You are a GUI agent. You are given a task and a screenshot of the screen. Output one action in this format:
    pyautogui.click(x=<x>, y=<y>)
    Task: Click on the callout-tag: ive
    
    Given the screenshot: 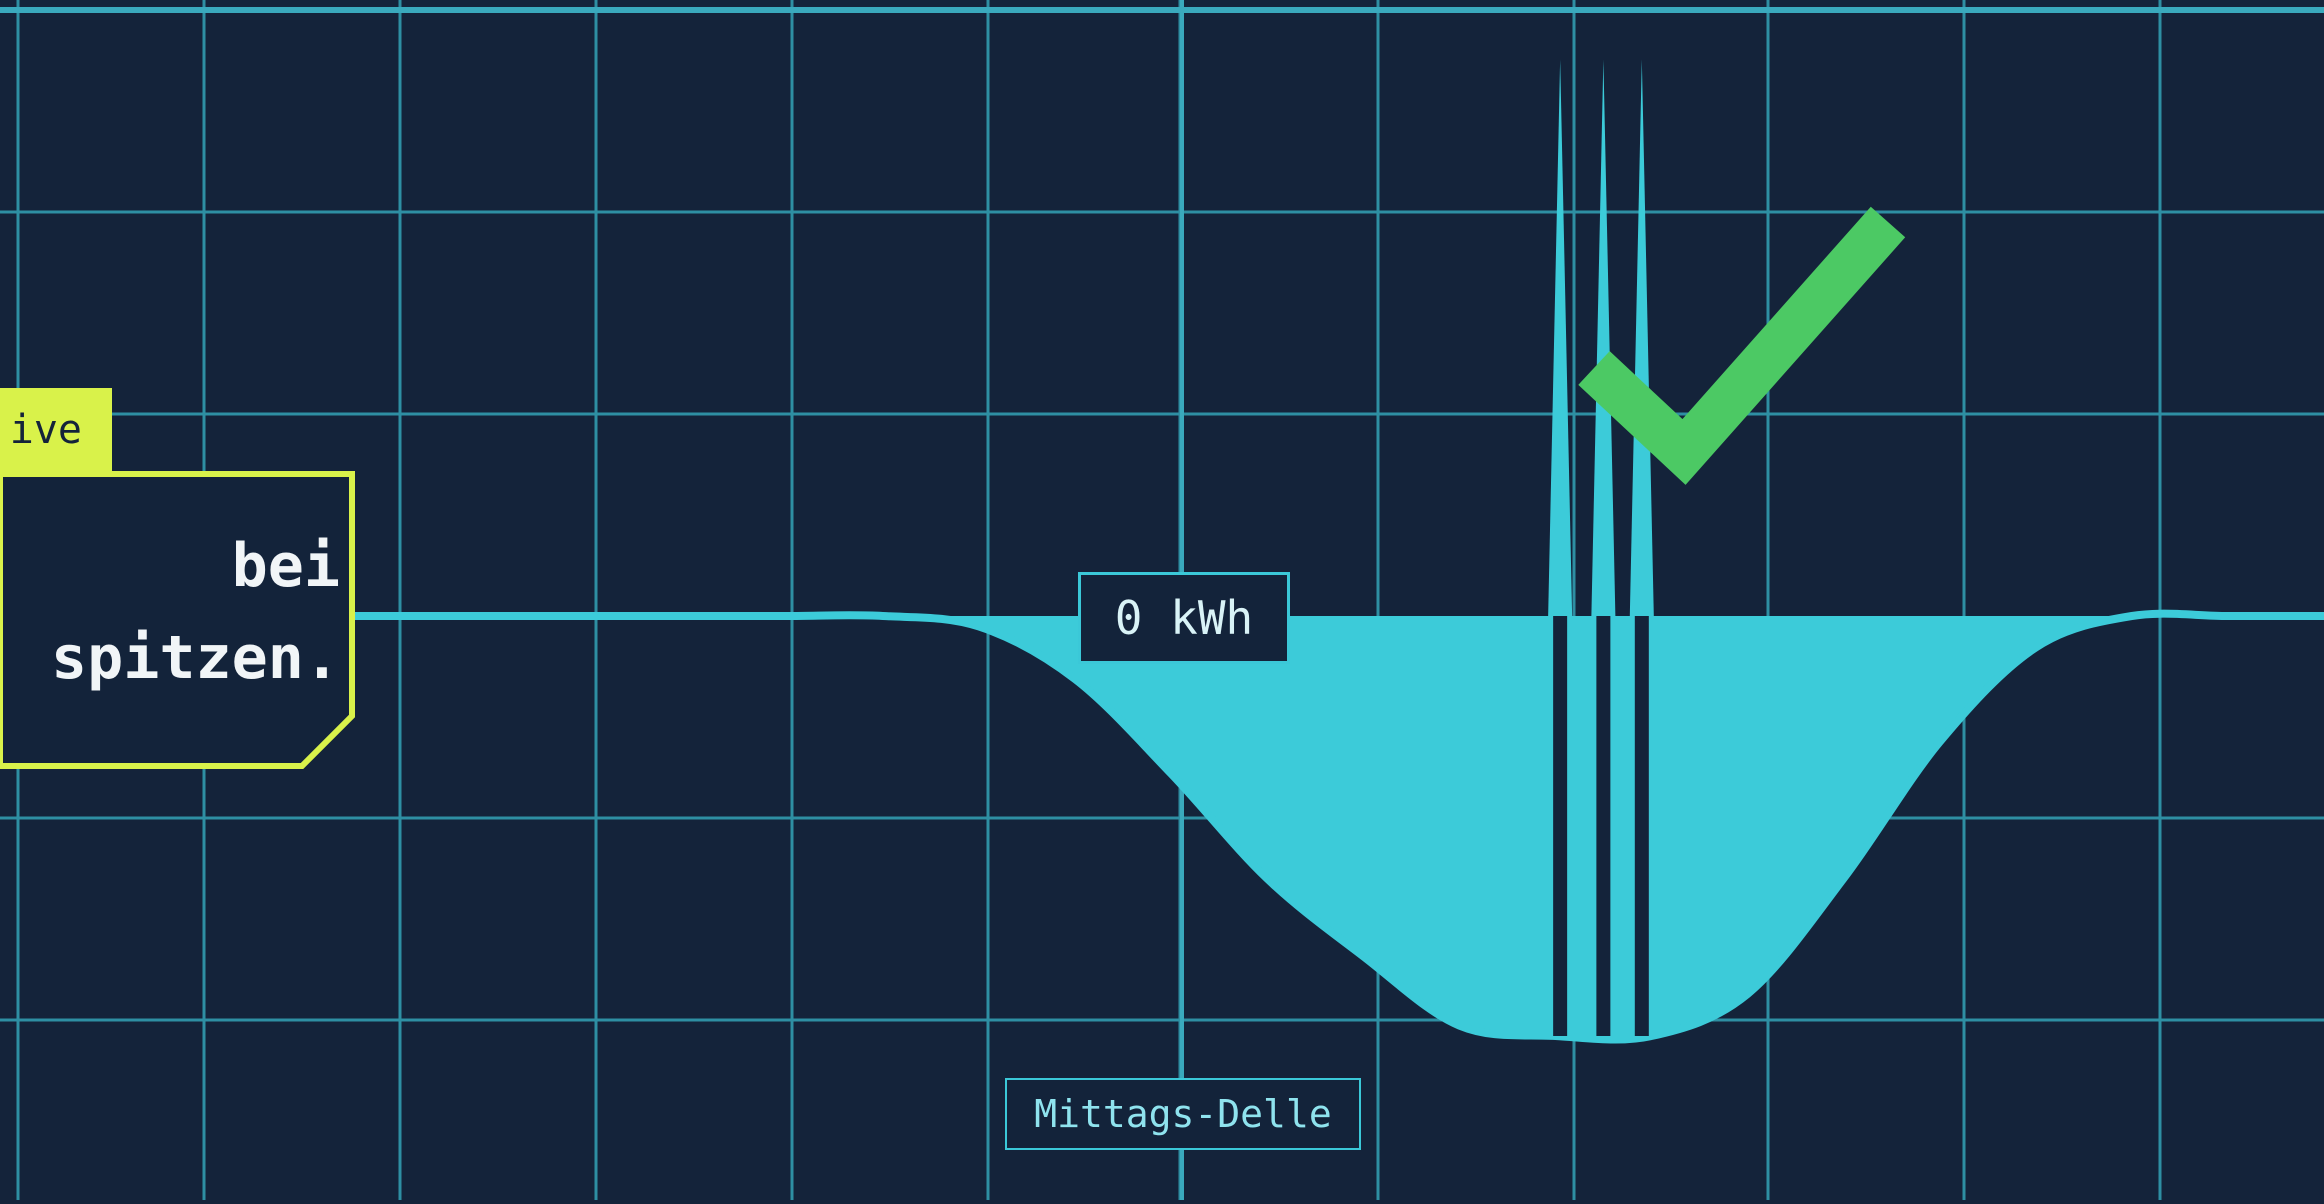 What is the action you would take?
    pyautogui.click(x=56, y=430)
    